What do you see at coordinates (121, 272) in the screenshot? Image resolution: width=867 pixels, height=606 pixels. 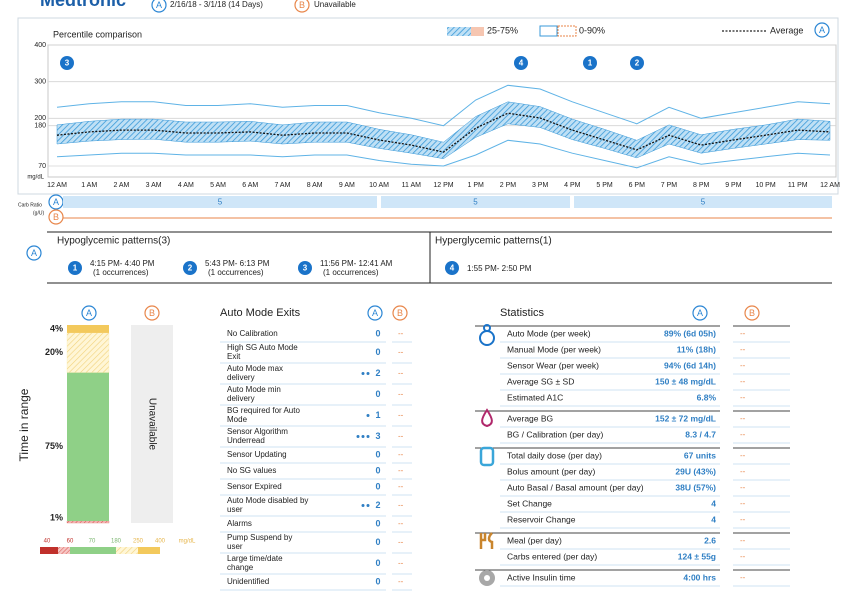 I see `label: (1 occurrences)` at bounding box center [121, 272].